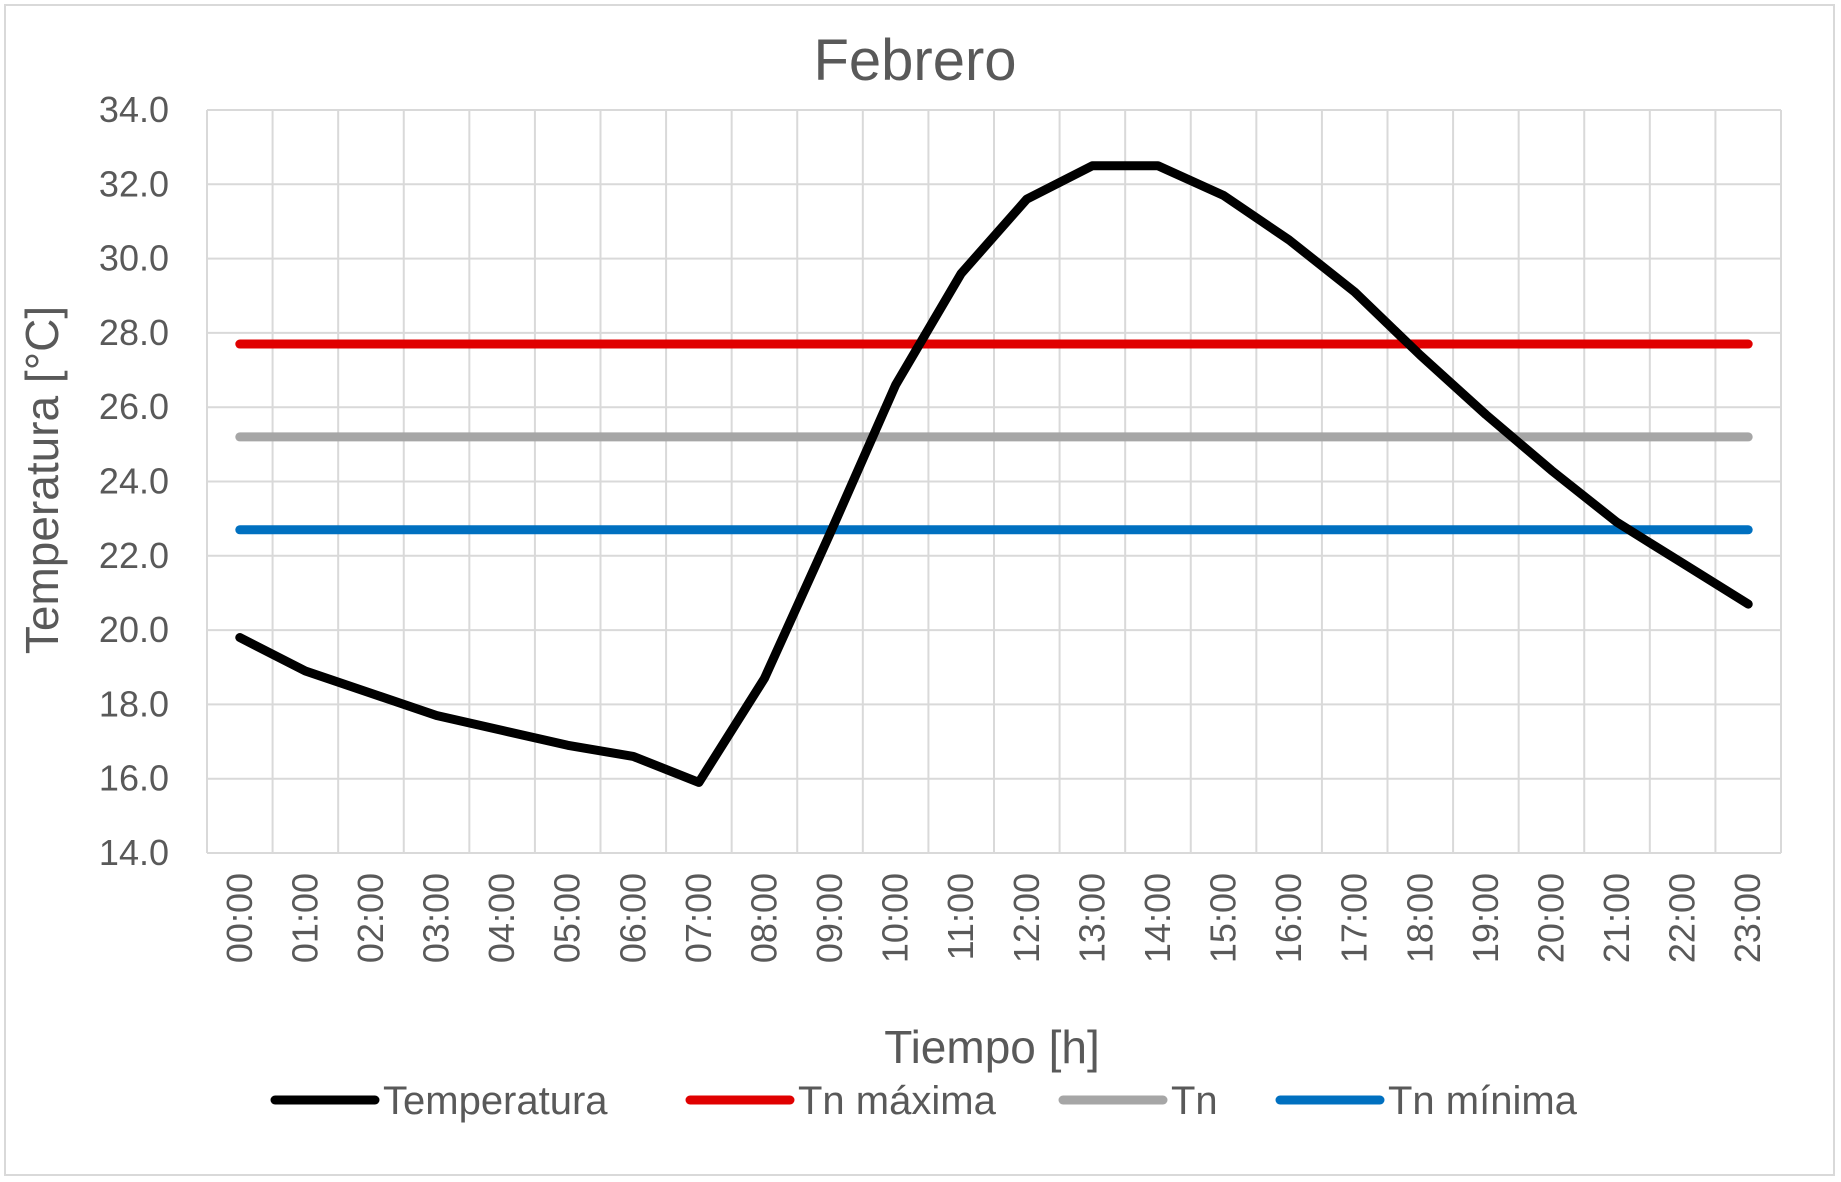 This screenshot has height=1182, width=1841. I want to click on x-tick-label: 10:00, so click(895, 918).